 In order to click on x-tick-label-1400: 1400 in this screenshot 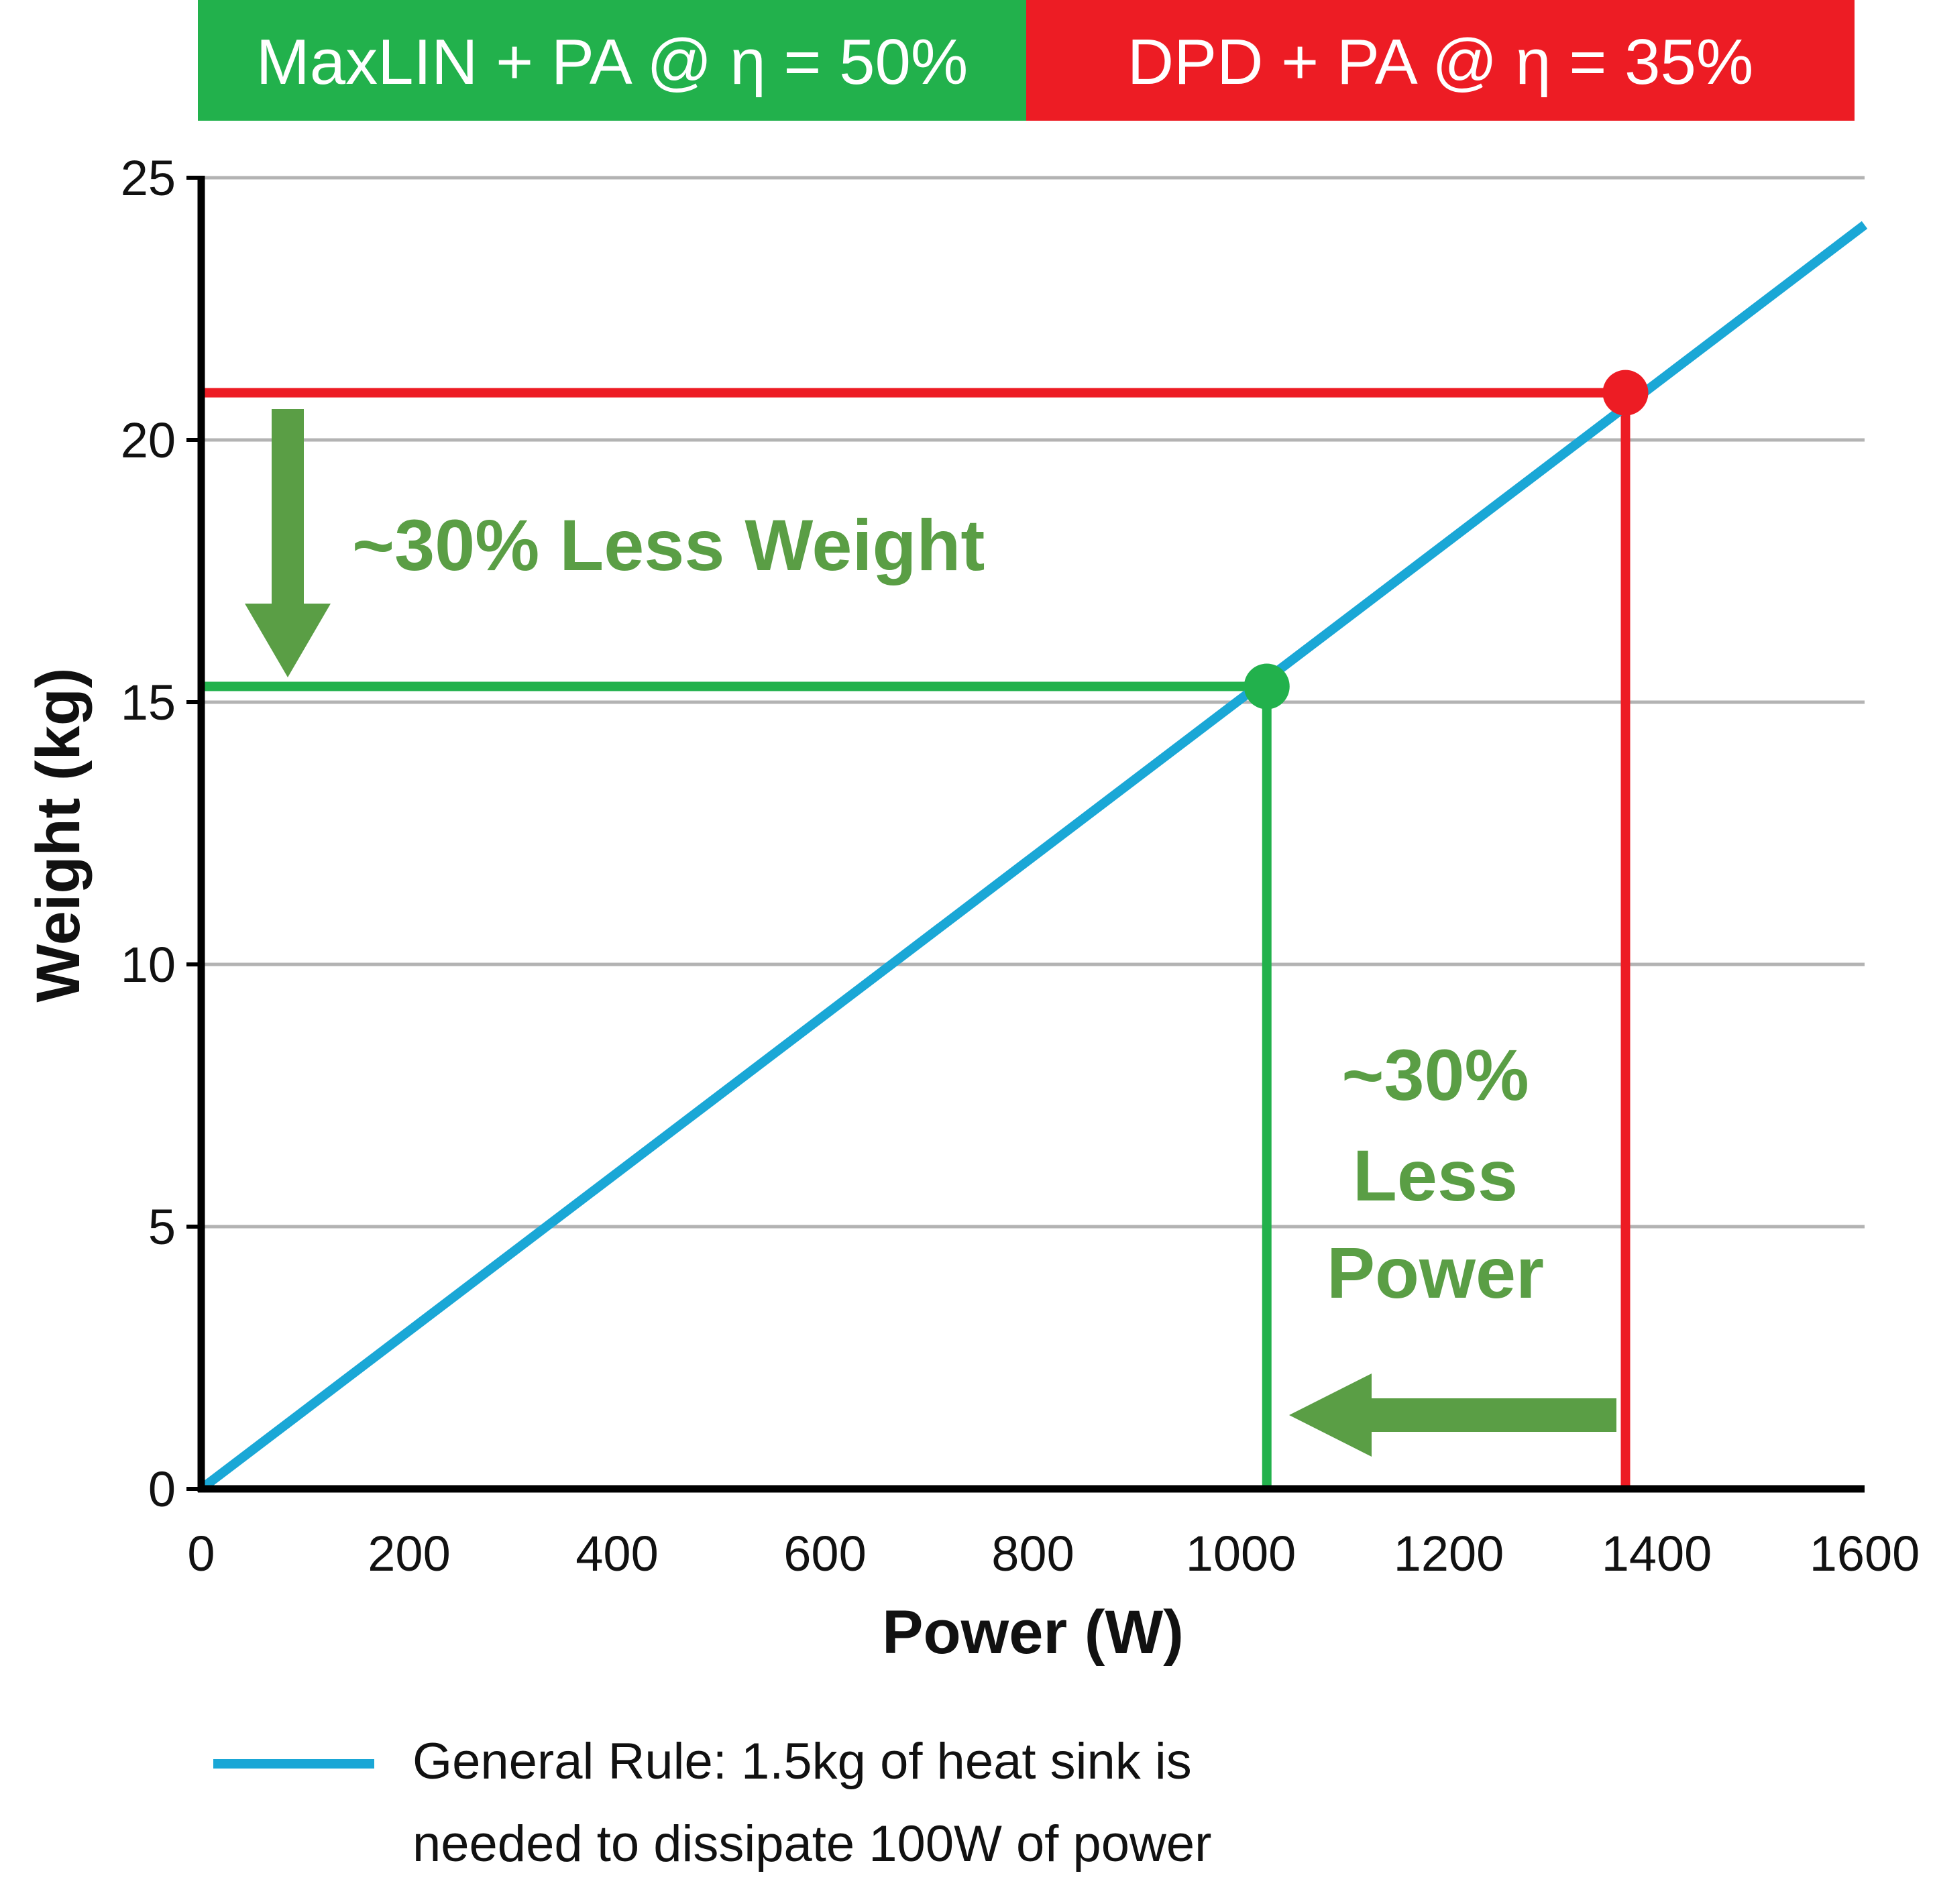, I will do `click(1657, 1553)`.